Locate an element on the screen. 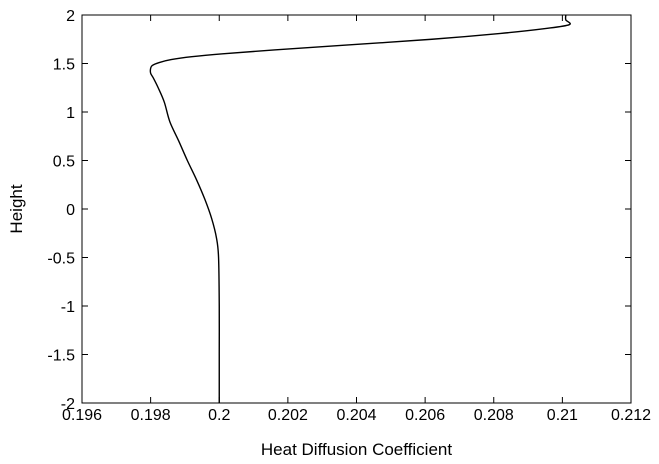 The image size is (659, 464). x-tick-label: 0.212 is located at coordinates (631, 415).